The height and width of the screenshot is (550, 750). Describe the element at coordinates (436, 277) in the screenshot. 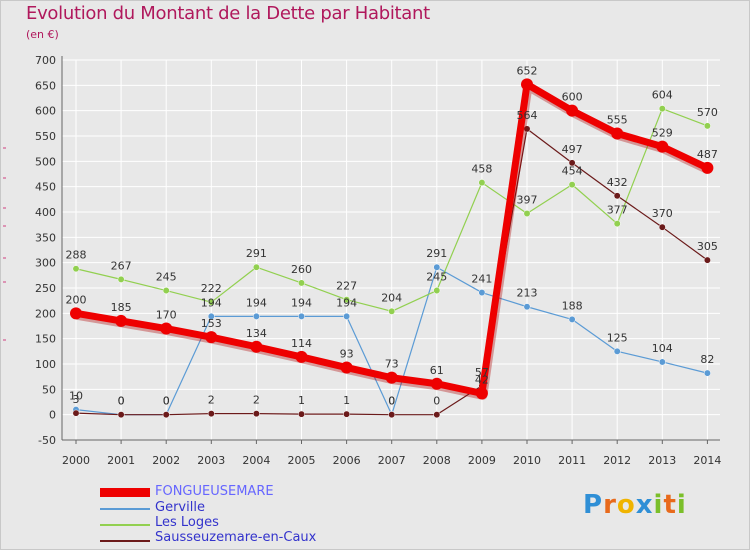

I see `data-label-les-loges: 245` at that location.